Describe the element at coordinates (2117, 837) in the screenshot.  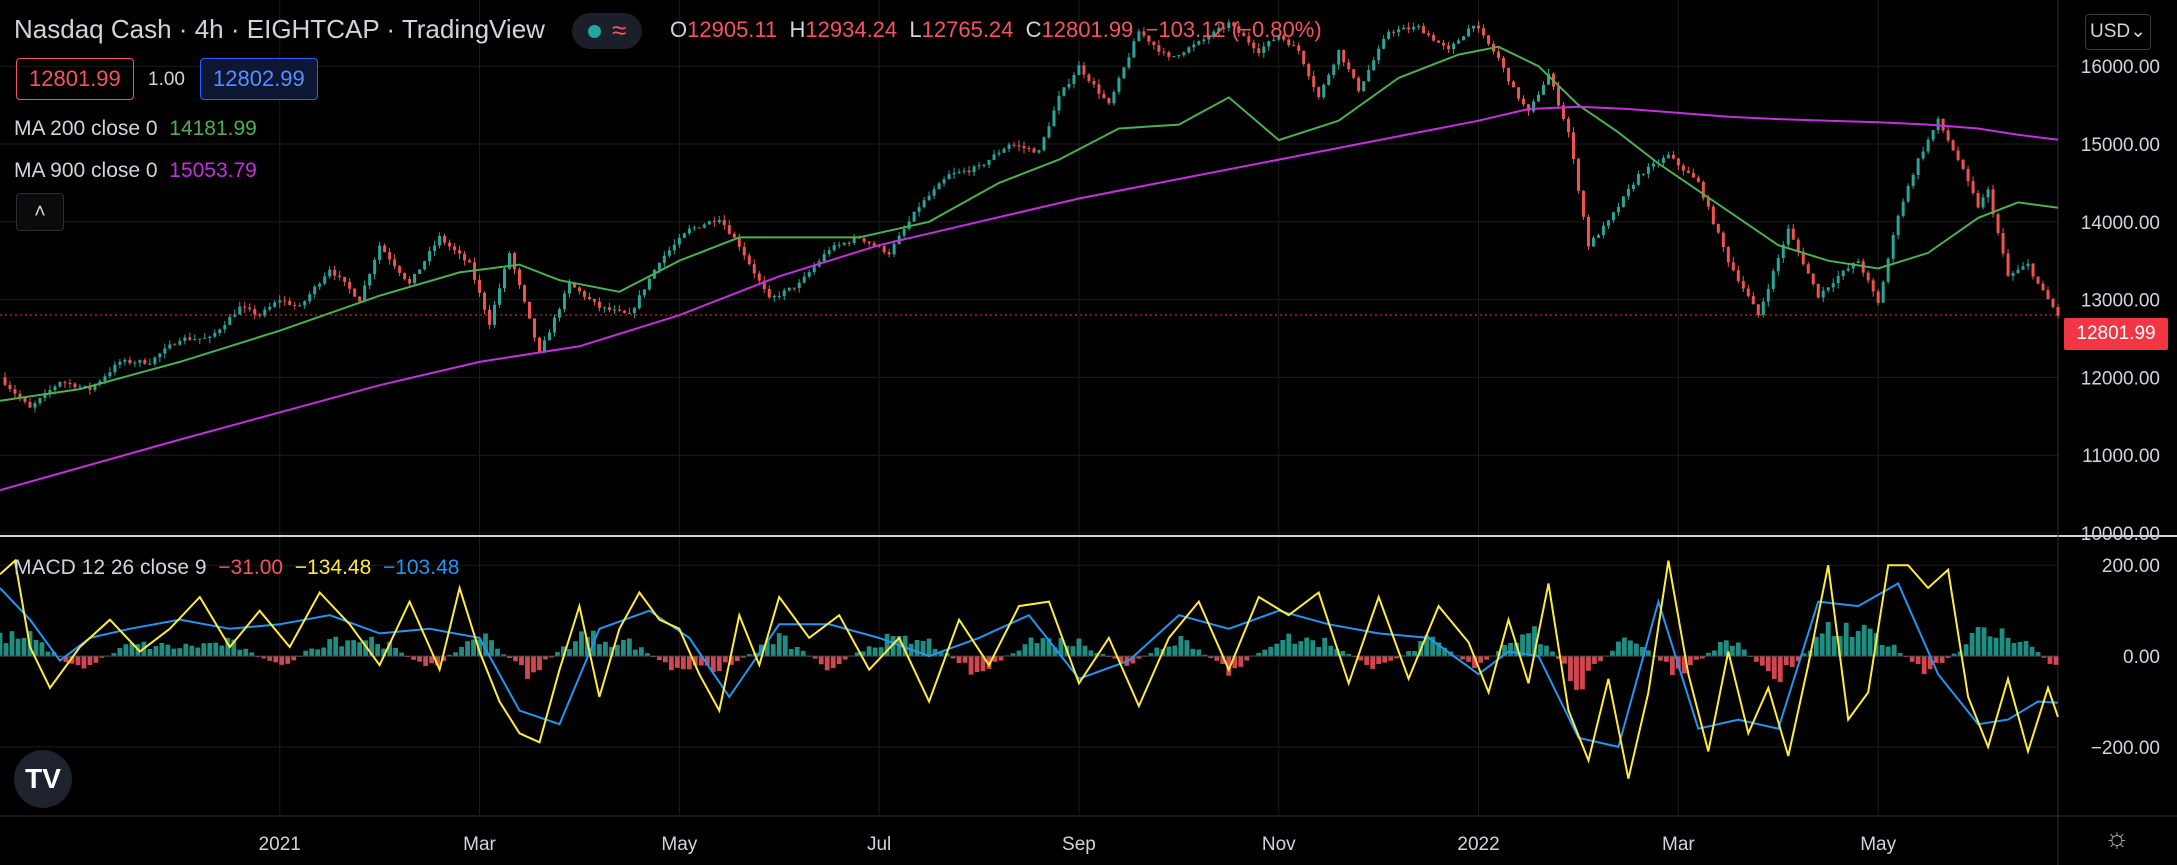
I see `chart-settings-icon: ☼` at that location.